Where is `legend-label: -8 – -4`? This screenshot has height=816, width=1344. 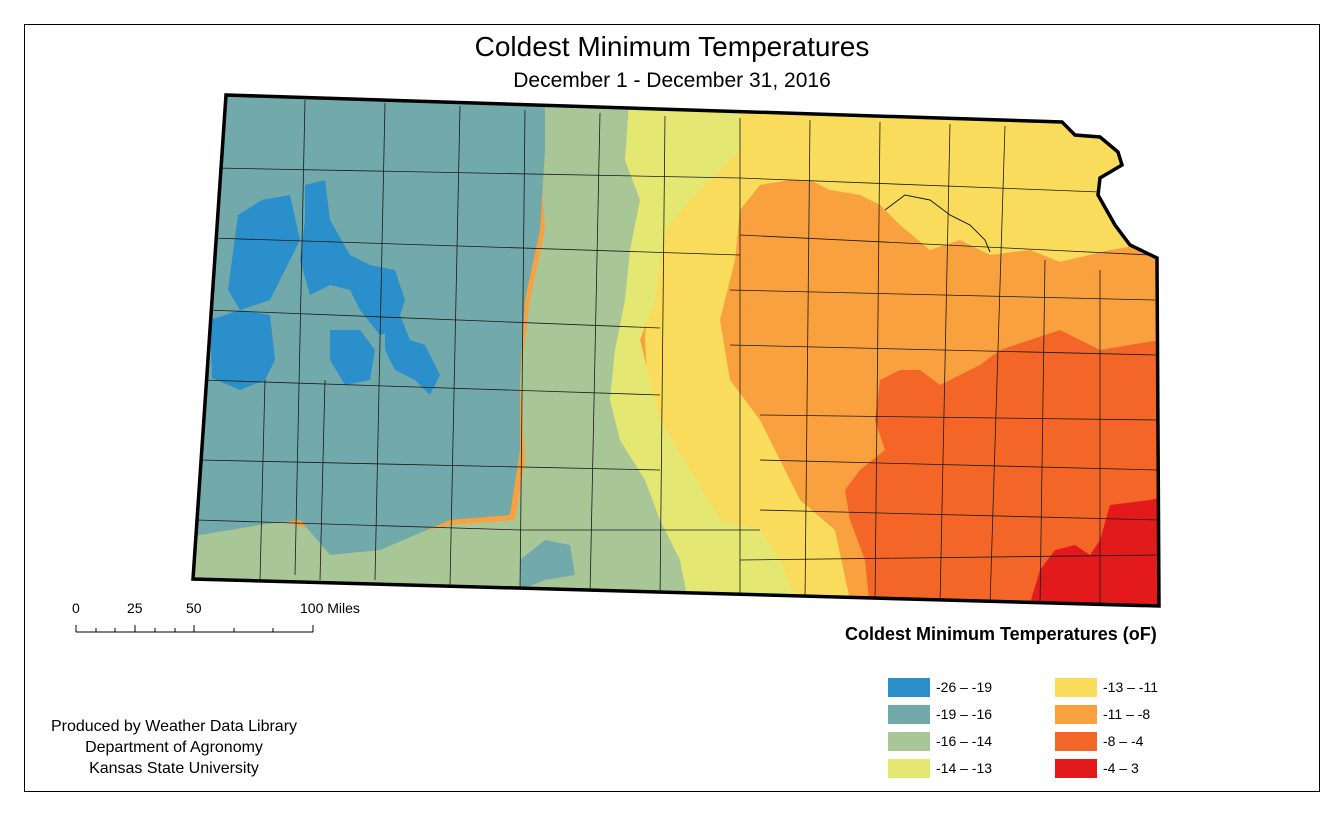
legend-label: -8 – -4 is located at coordinates (1123, 741).